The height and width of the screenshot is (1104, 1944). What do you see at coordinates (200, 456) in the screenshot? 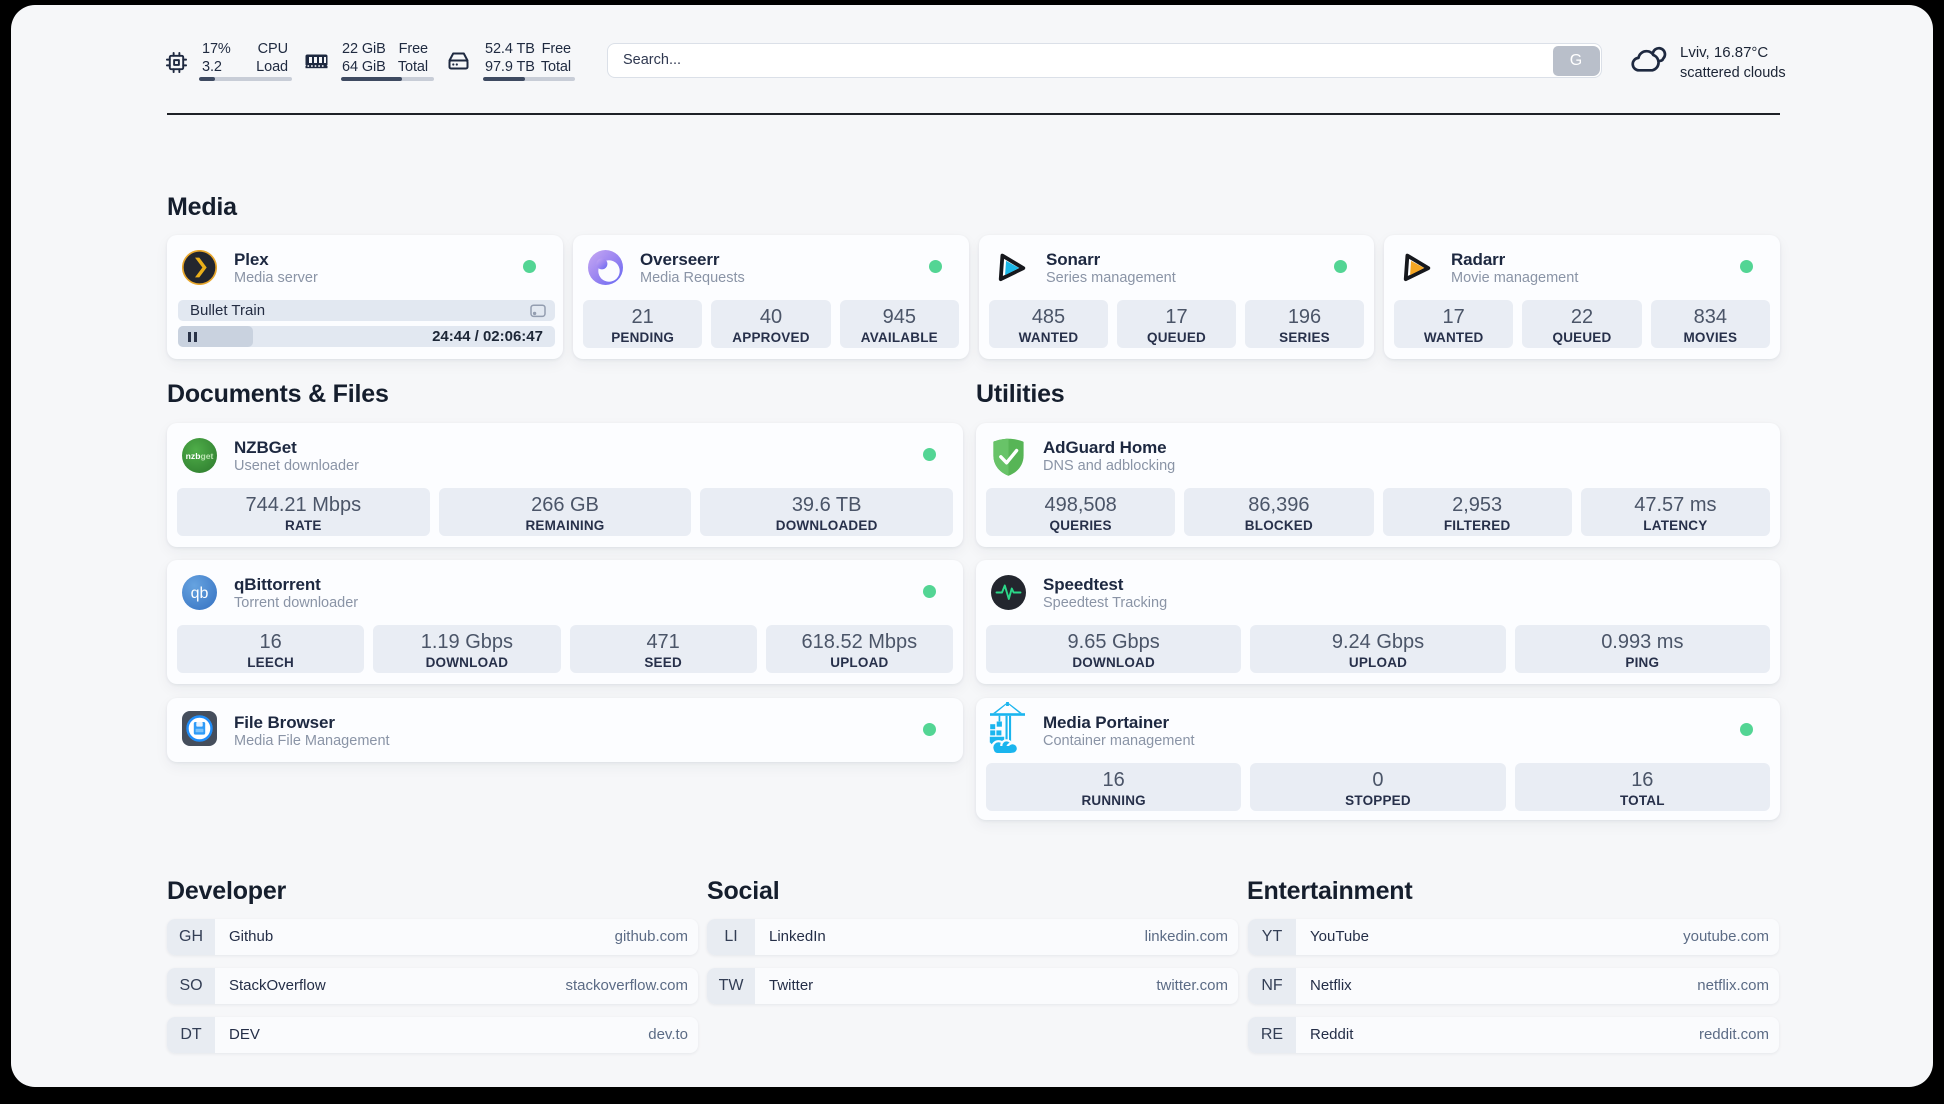
I see `svg-text: nzbget` at bounding box center [200, 456].